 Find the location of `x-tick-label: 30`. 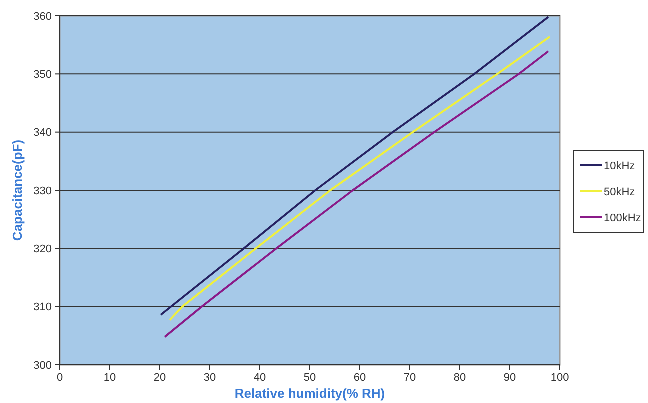

x-tick-label: 30 is located at coordinates (210, 378).